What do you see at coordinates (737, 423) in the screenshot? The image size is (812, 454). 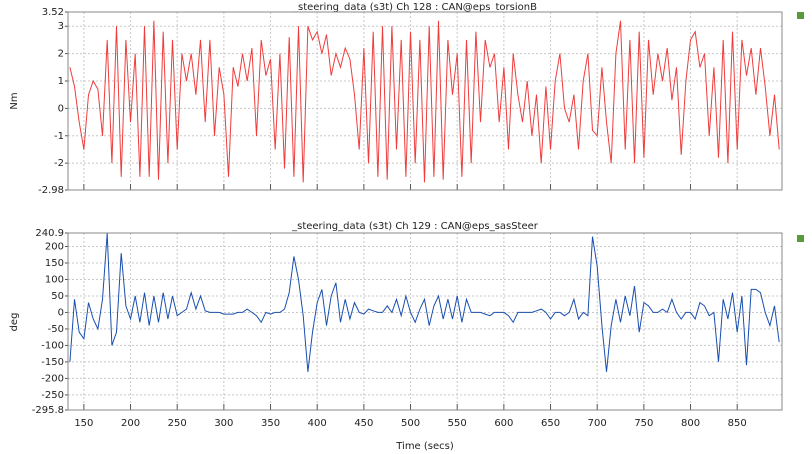 I see `x-tick-label: 850` at bounding box center [737, 423].